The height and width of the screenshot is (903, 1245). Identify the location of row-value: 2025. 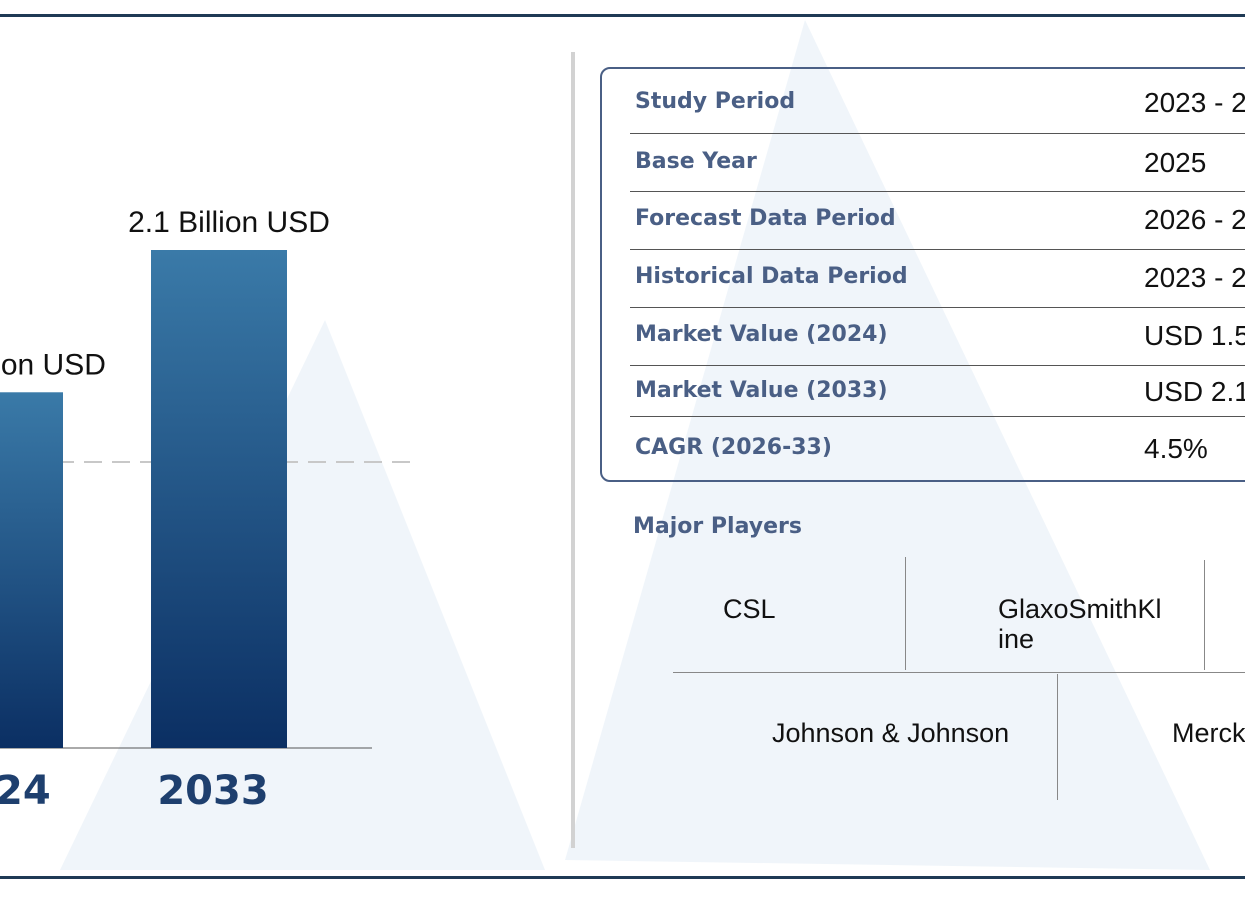
(1175, 162).